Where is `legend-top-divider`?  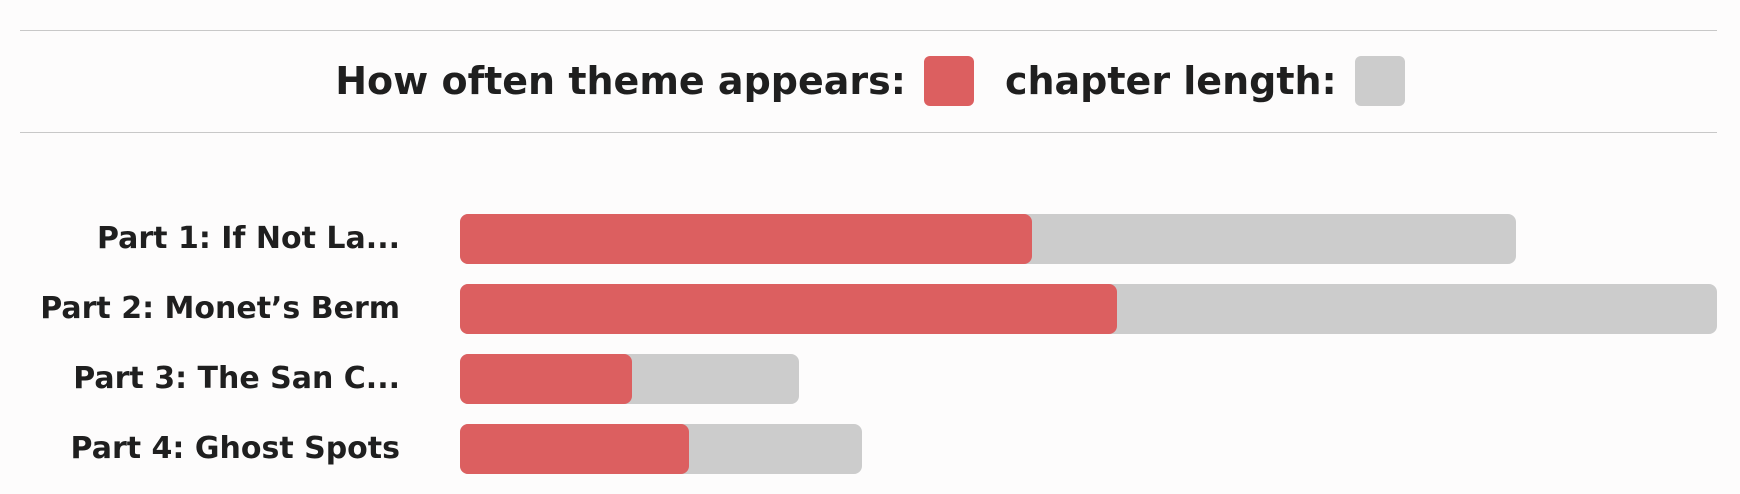
legend-top-divider is located at coordinates (868, 30).